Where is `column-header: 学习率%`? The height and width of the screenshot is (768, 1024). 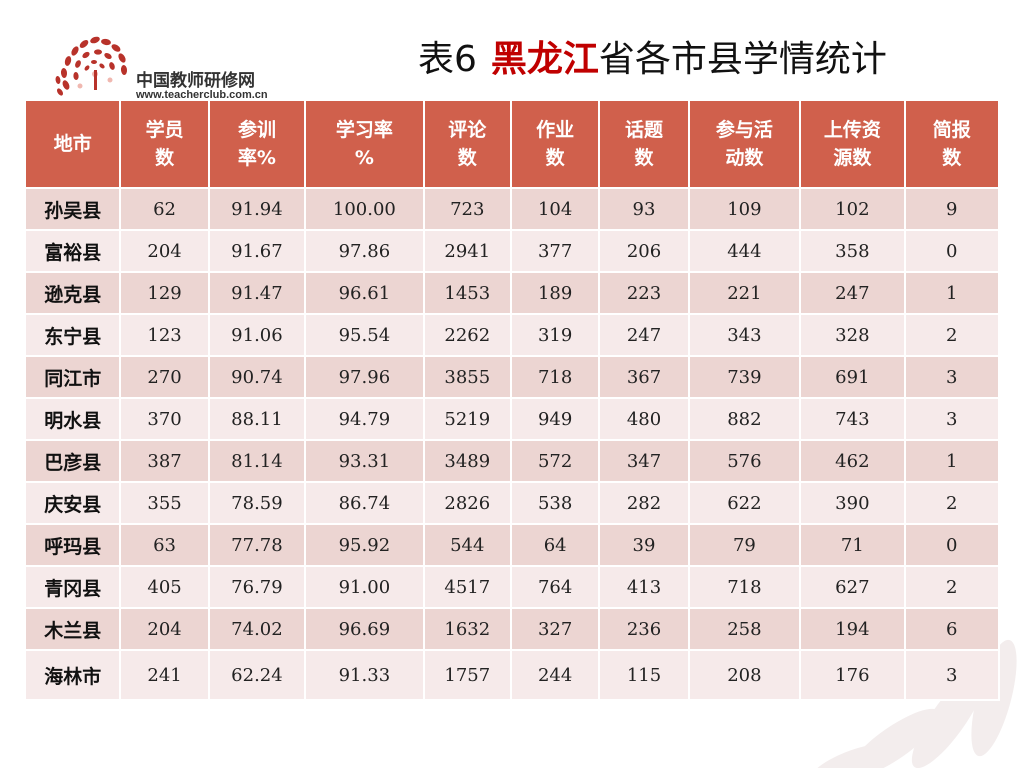 column-header: 学习率% is located at coordinates (364, 144).